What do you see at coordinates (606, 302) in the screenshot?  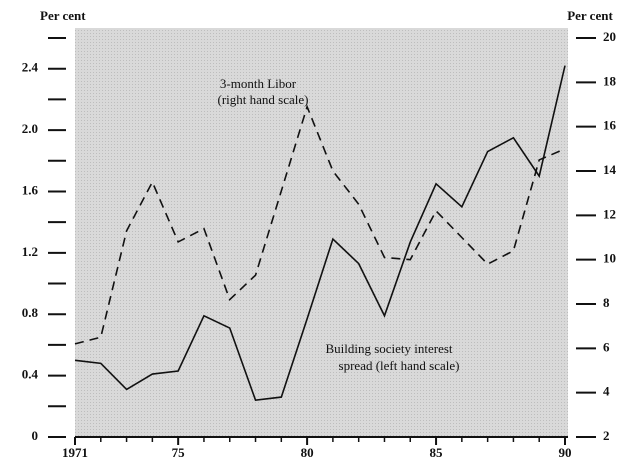 I see `y2-tick-label: 8` at bounding box center [606, 302].